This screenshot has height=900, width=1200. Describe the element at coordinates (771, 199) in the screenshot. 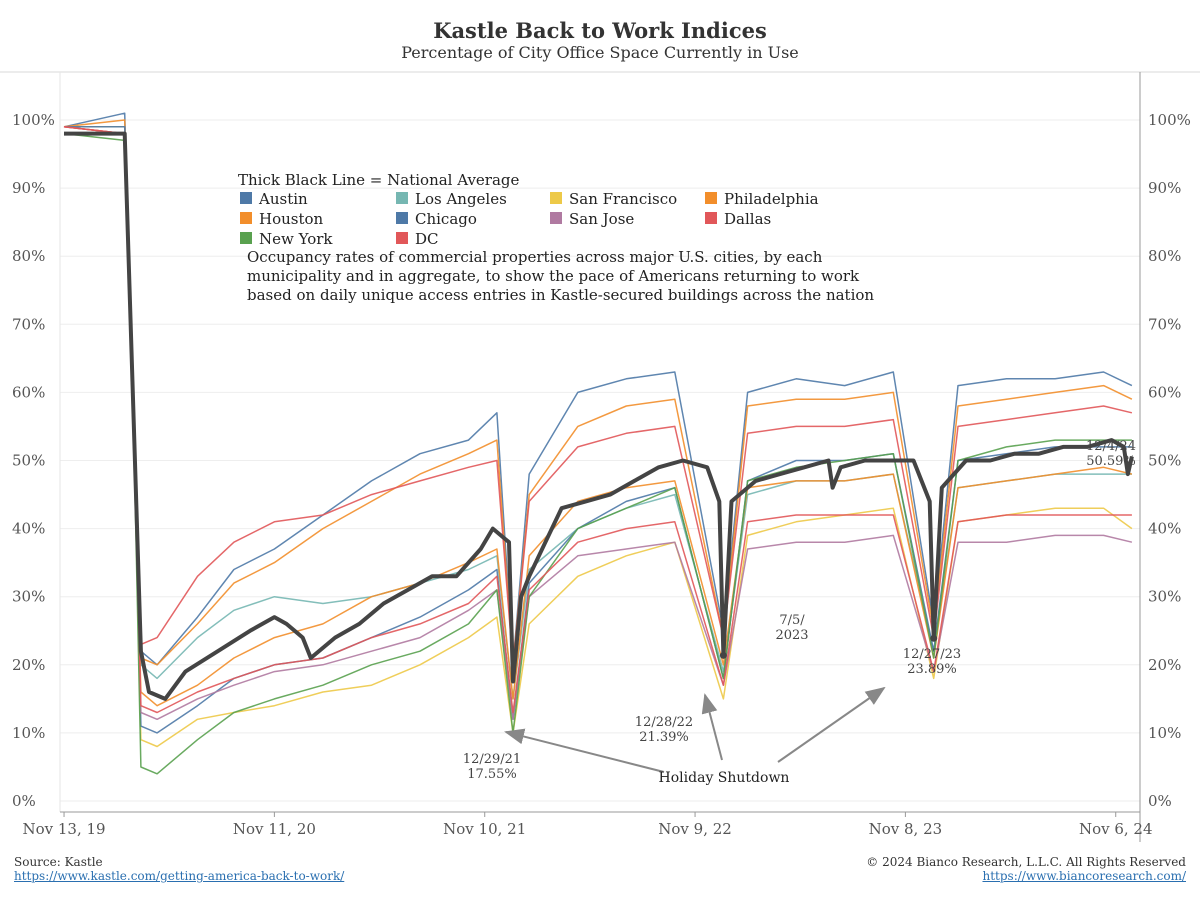

I see `legend-label: Philadelphia` at that location.